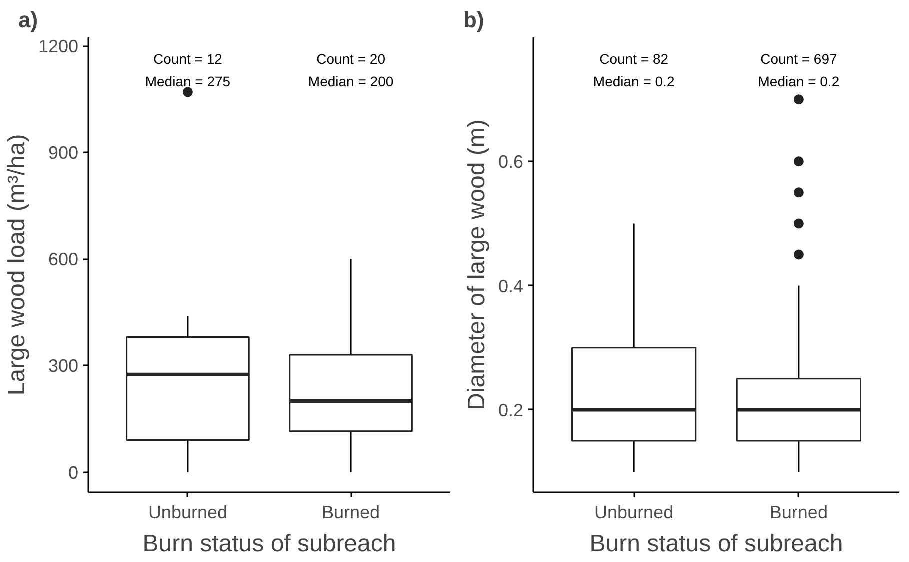 The image size is (909, 562). Describe the element at coordinates (188, 82) in the screenshot. I see `annotation: Median = 275` at that location.